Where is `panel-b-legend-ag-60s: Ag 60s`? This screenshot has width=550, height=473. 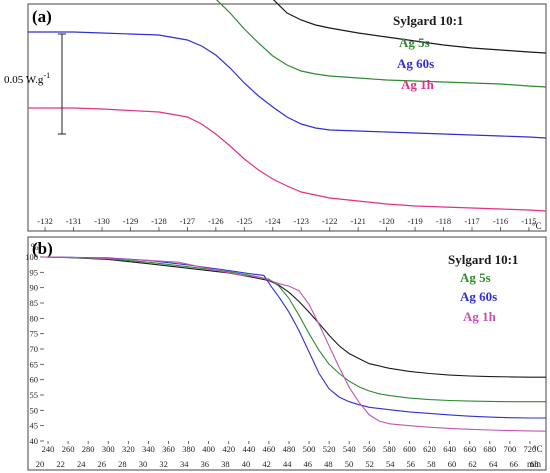 panel-b-legend-ag-60s: Ag 60s is located at coordinates (478, 296).